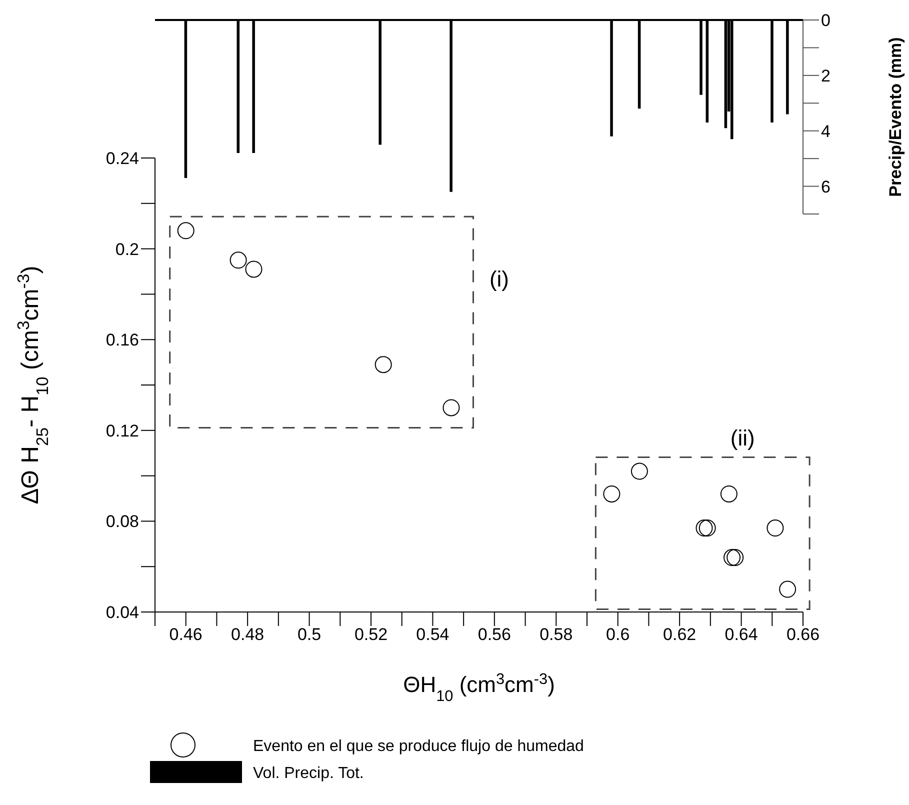 Image resolution: width=909 pixels, height=805 pixels. I want to click on x-tick-label: 0.5, so click(309, 634).